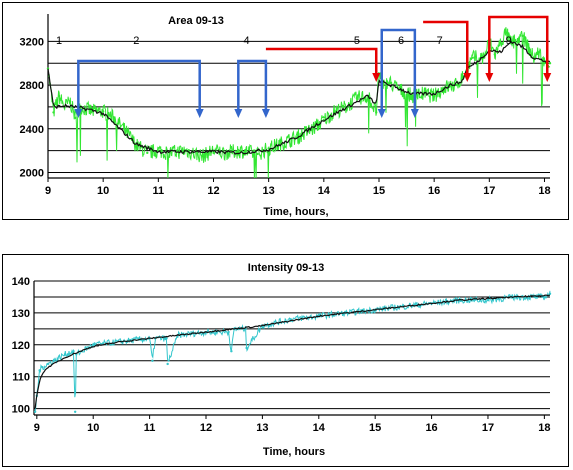 This screenshot has width=573, height=470. Describe the element at coordinates (21, 314) in the screenshot. I see `y-tick-label: 130` at that location.